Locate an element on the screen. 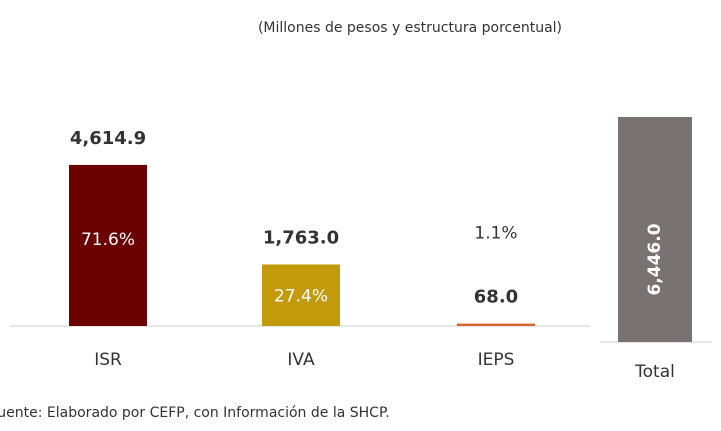  share-label: 71.6% is located at coordinates (108, 240).